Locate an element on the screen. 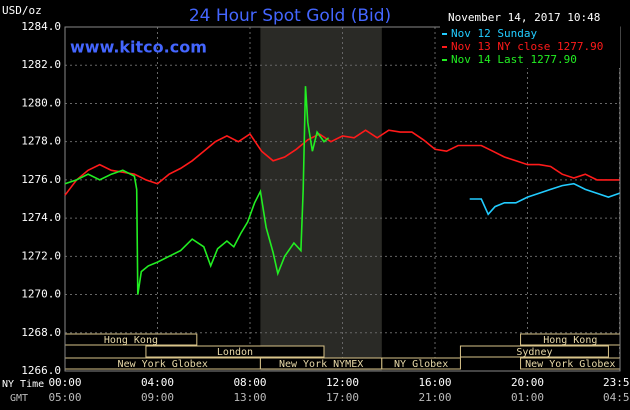 This screenshot has height=410, width=630. x-tick-label: 16:00 is located at coordinates (434, 382).